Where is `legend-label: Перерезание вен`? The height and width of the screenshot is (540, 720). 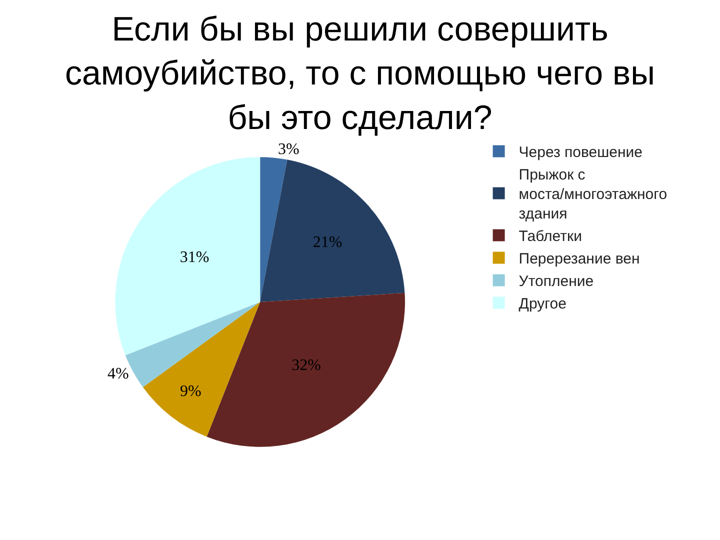
legend-label: Перерезание вен is located at coordinates (579, 259).